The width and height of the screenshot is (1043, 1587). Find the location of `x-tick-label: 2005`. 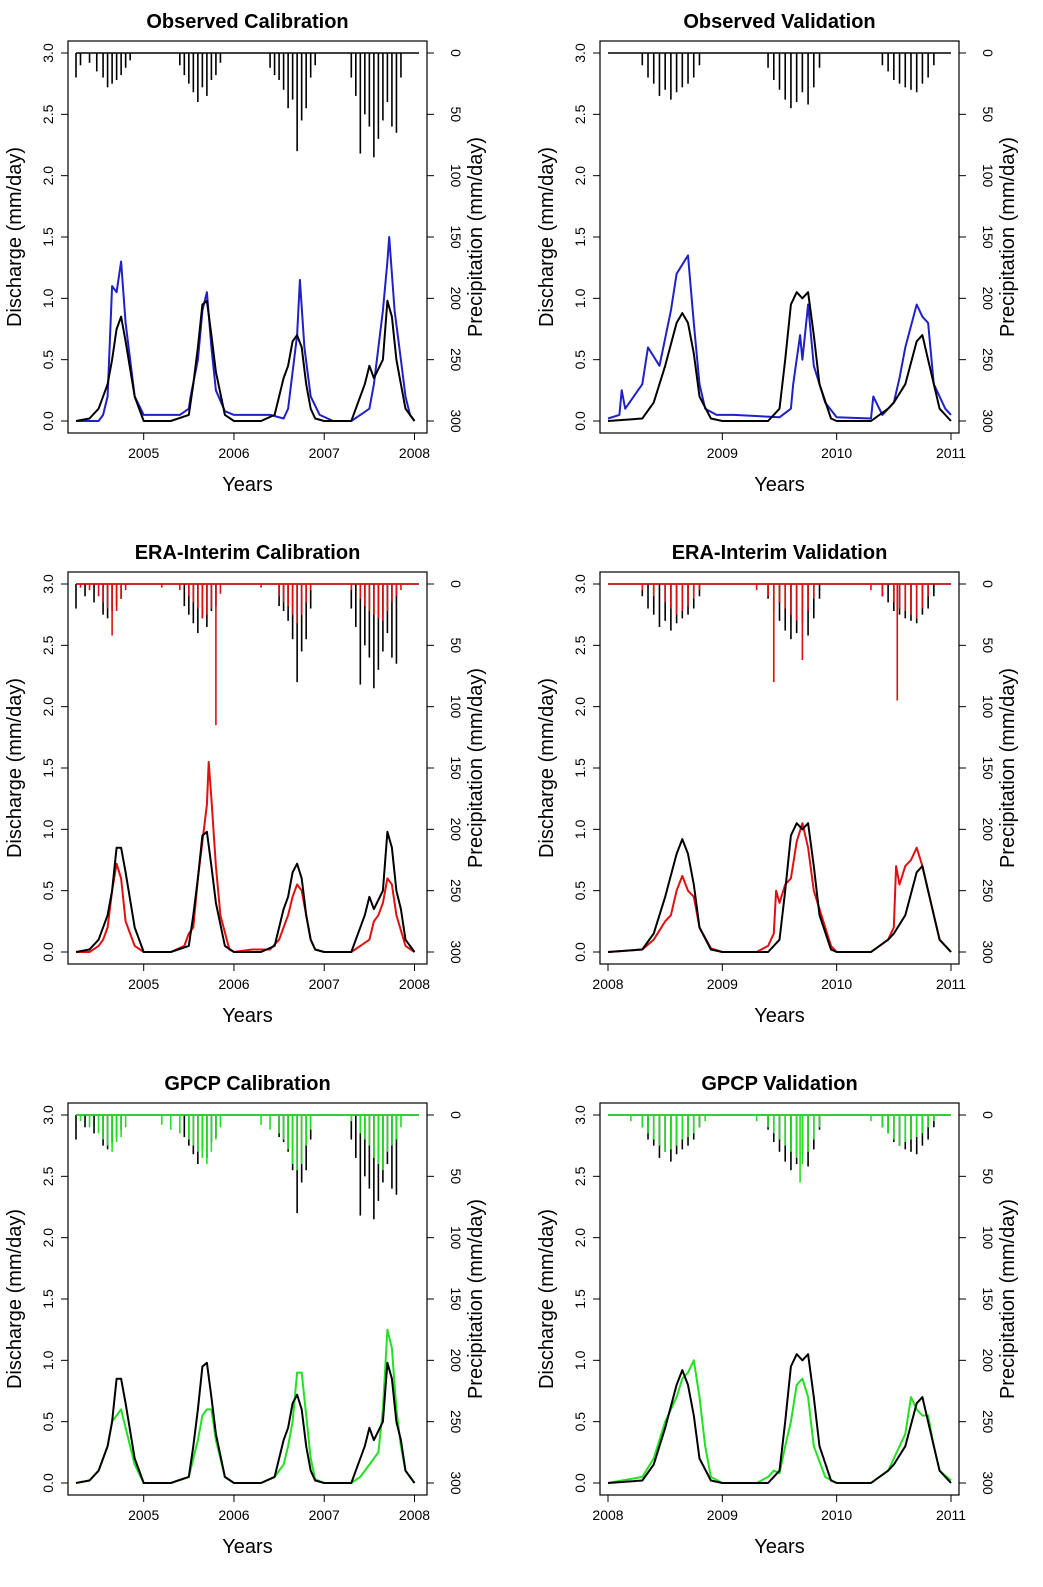

x-tick-label: 2005 is located at coordinates (143, 453).